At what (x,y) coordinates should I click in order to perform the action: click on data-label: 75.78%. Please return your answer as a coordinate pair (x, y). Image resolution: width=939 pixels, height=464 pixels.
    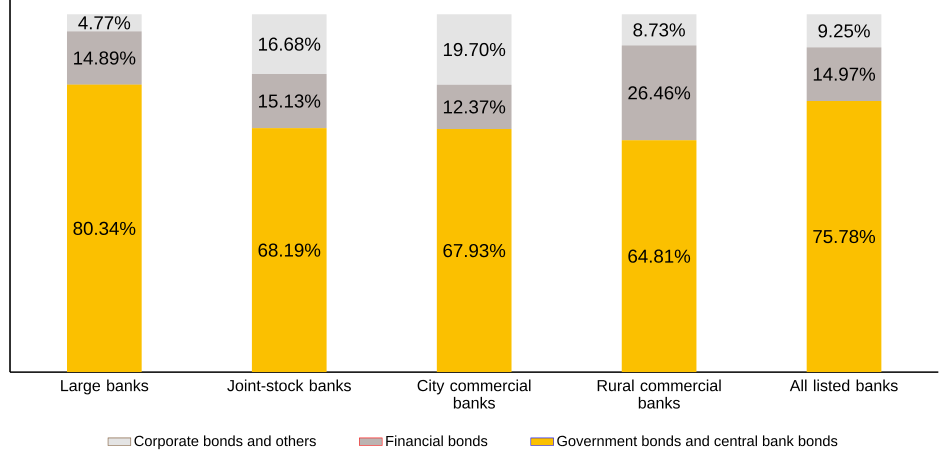
    Looking at the image, I should click on (844, 237).